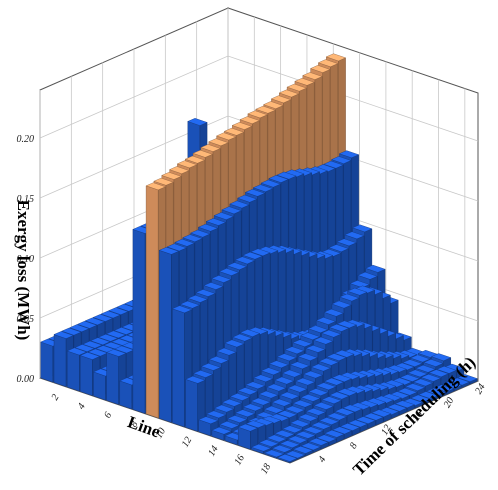 The height and width of the screenshot is (490, 498). What do you see at coordinates (417, 416) in the screenshot?
I see `time-tick-label: 16` at bounding box center [417, 416].